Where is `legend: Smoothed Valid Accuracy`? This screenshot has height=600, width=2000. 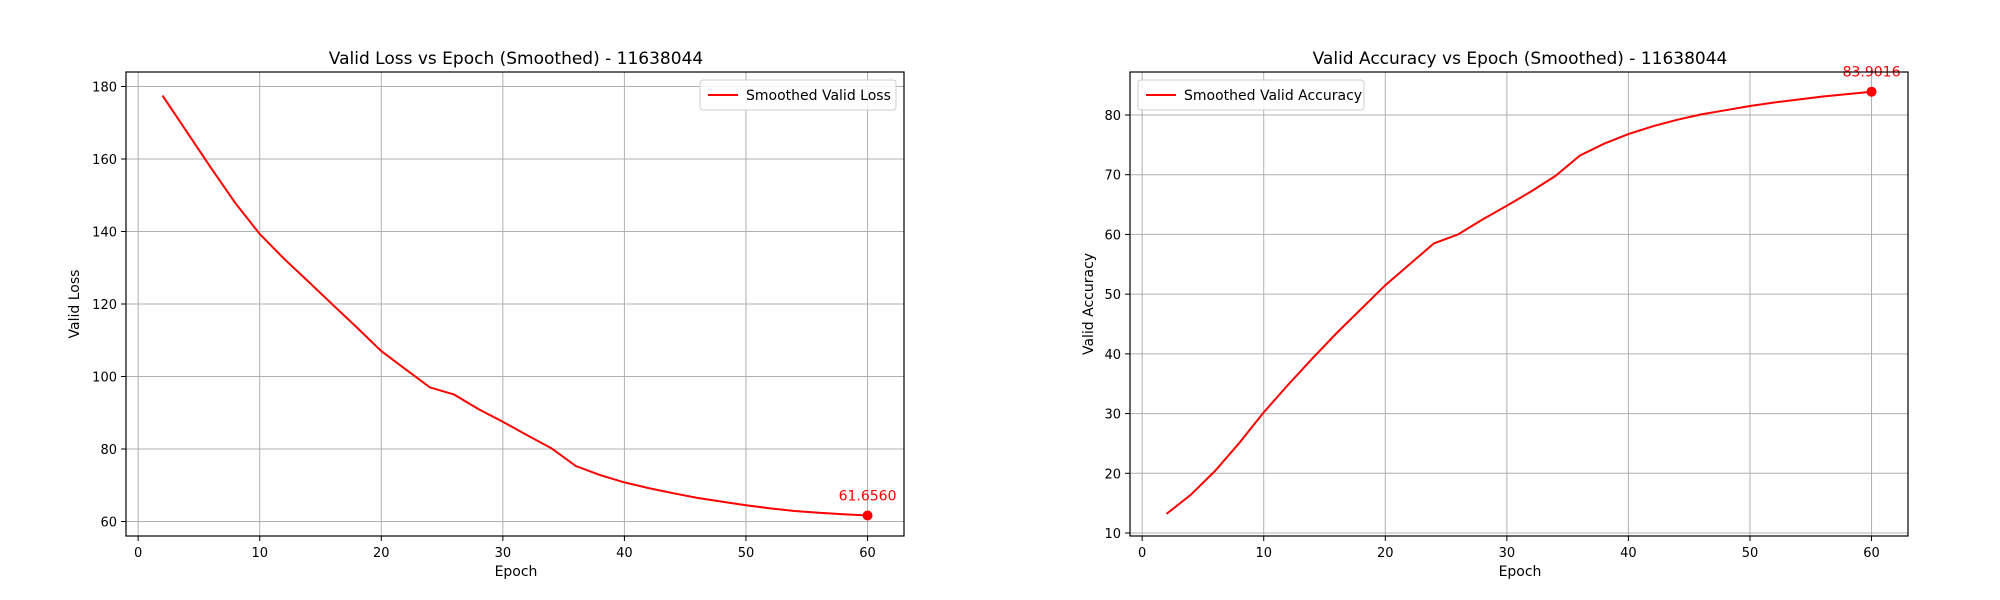 legend: Smoothed Valid Accuracy is located at coordinates (1251, 95).